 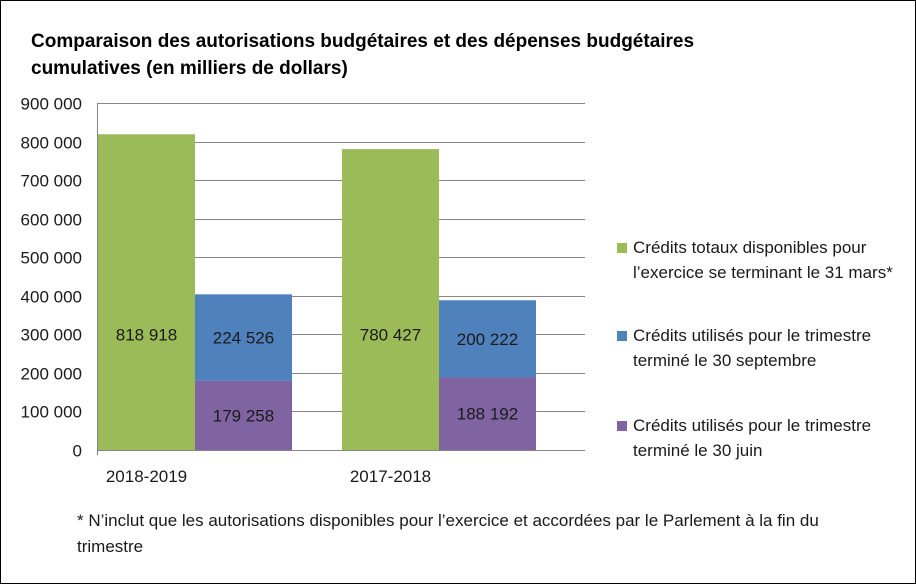 I want to click on y-tick-label: 300 000, so click(x=51, y=335).